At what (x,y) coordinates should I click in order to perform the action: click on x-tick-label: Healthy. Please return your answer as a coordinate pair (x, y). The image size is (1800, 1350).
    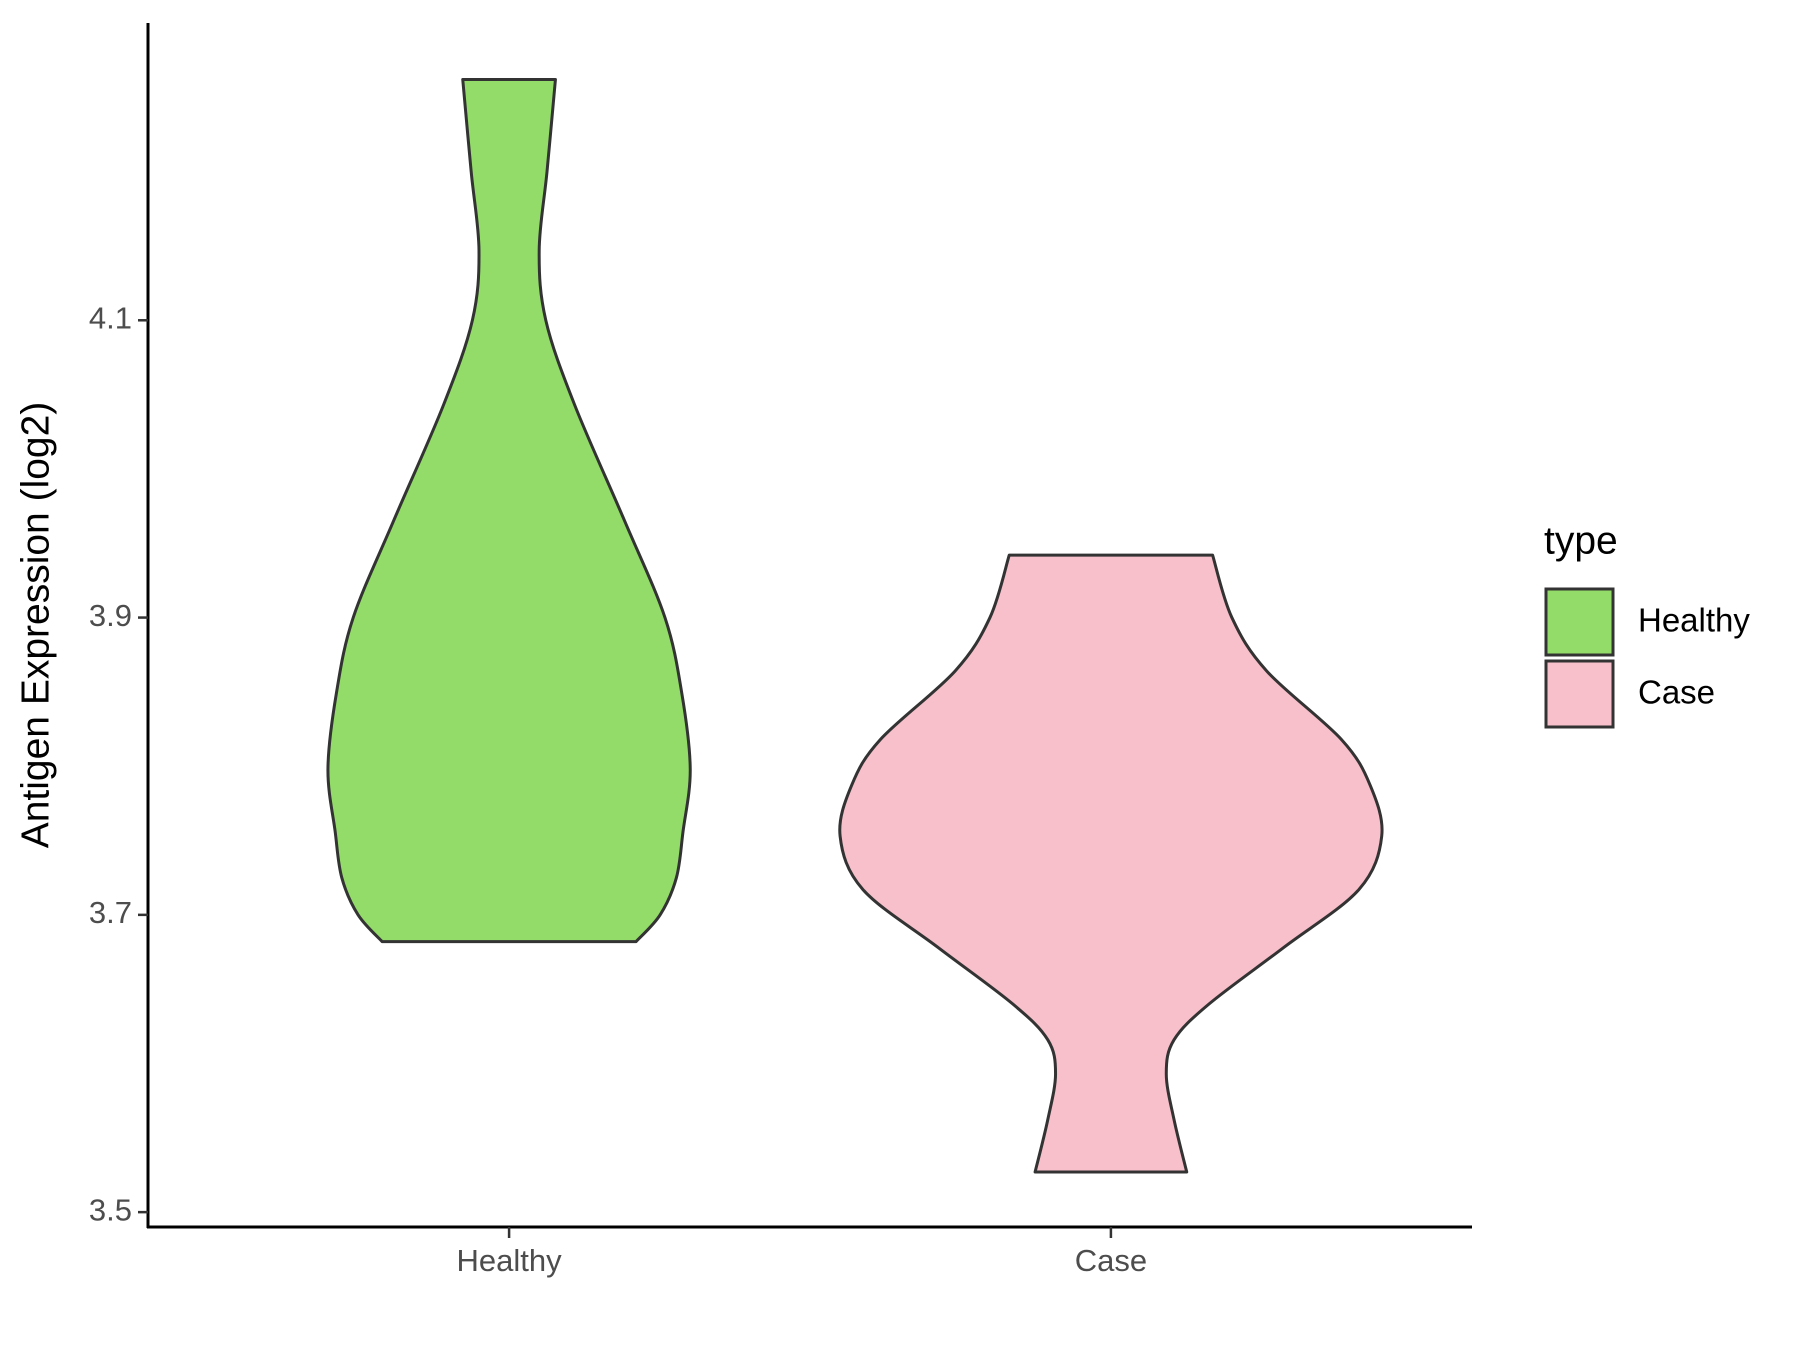
    Looking at the image, I should click on (510, 1260).